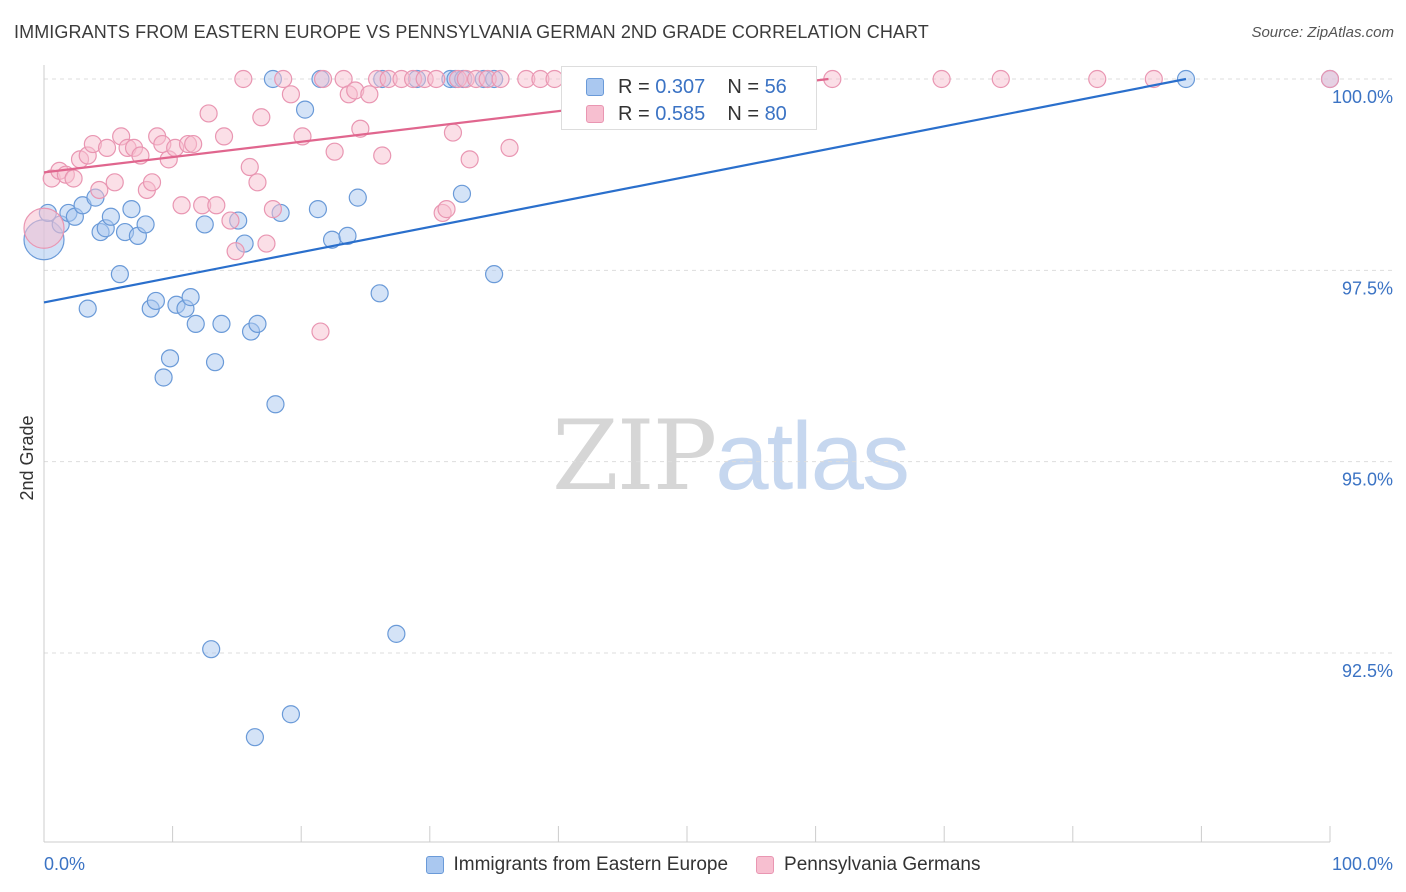 This screenshot has height=892, width=1406. What do you see at coordinates (1367, 671) in the screenshot?
I see `y-tick-label: 92.5%` at bounding box center [1367, 671].